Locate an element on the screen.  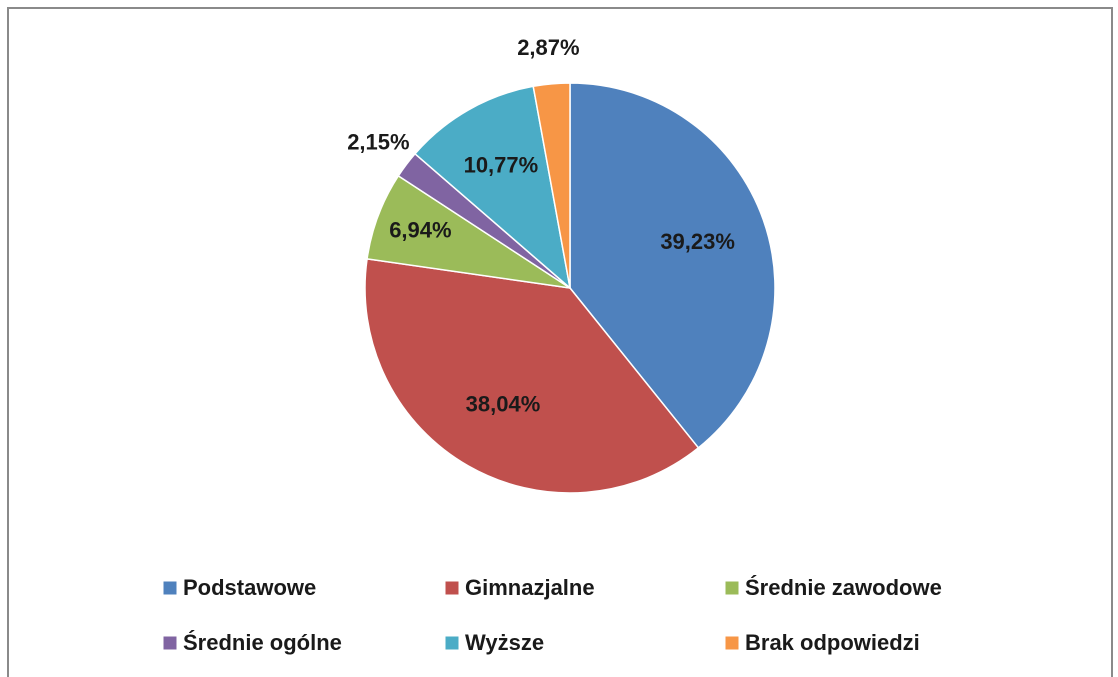
legend-label: Średnie ogólne is located at coordinates (262, 642).